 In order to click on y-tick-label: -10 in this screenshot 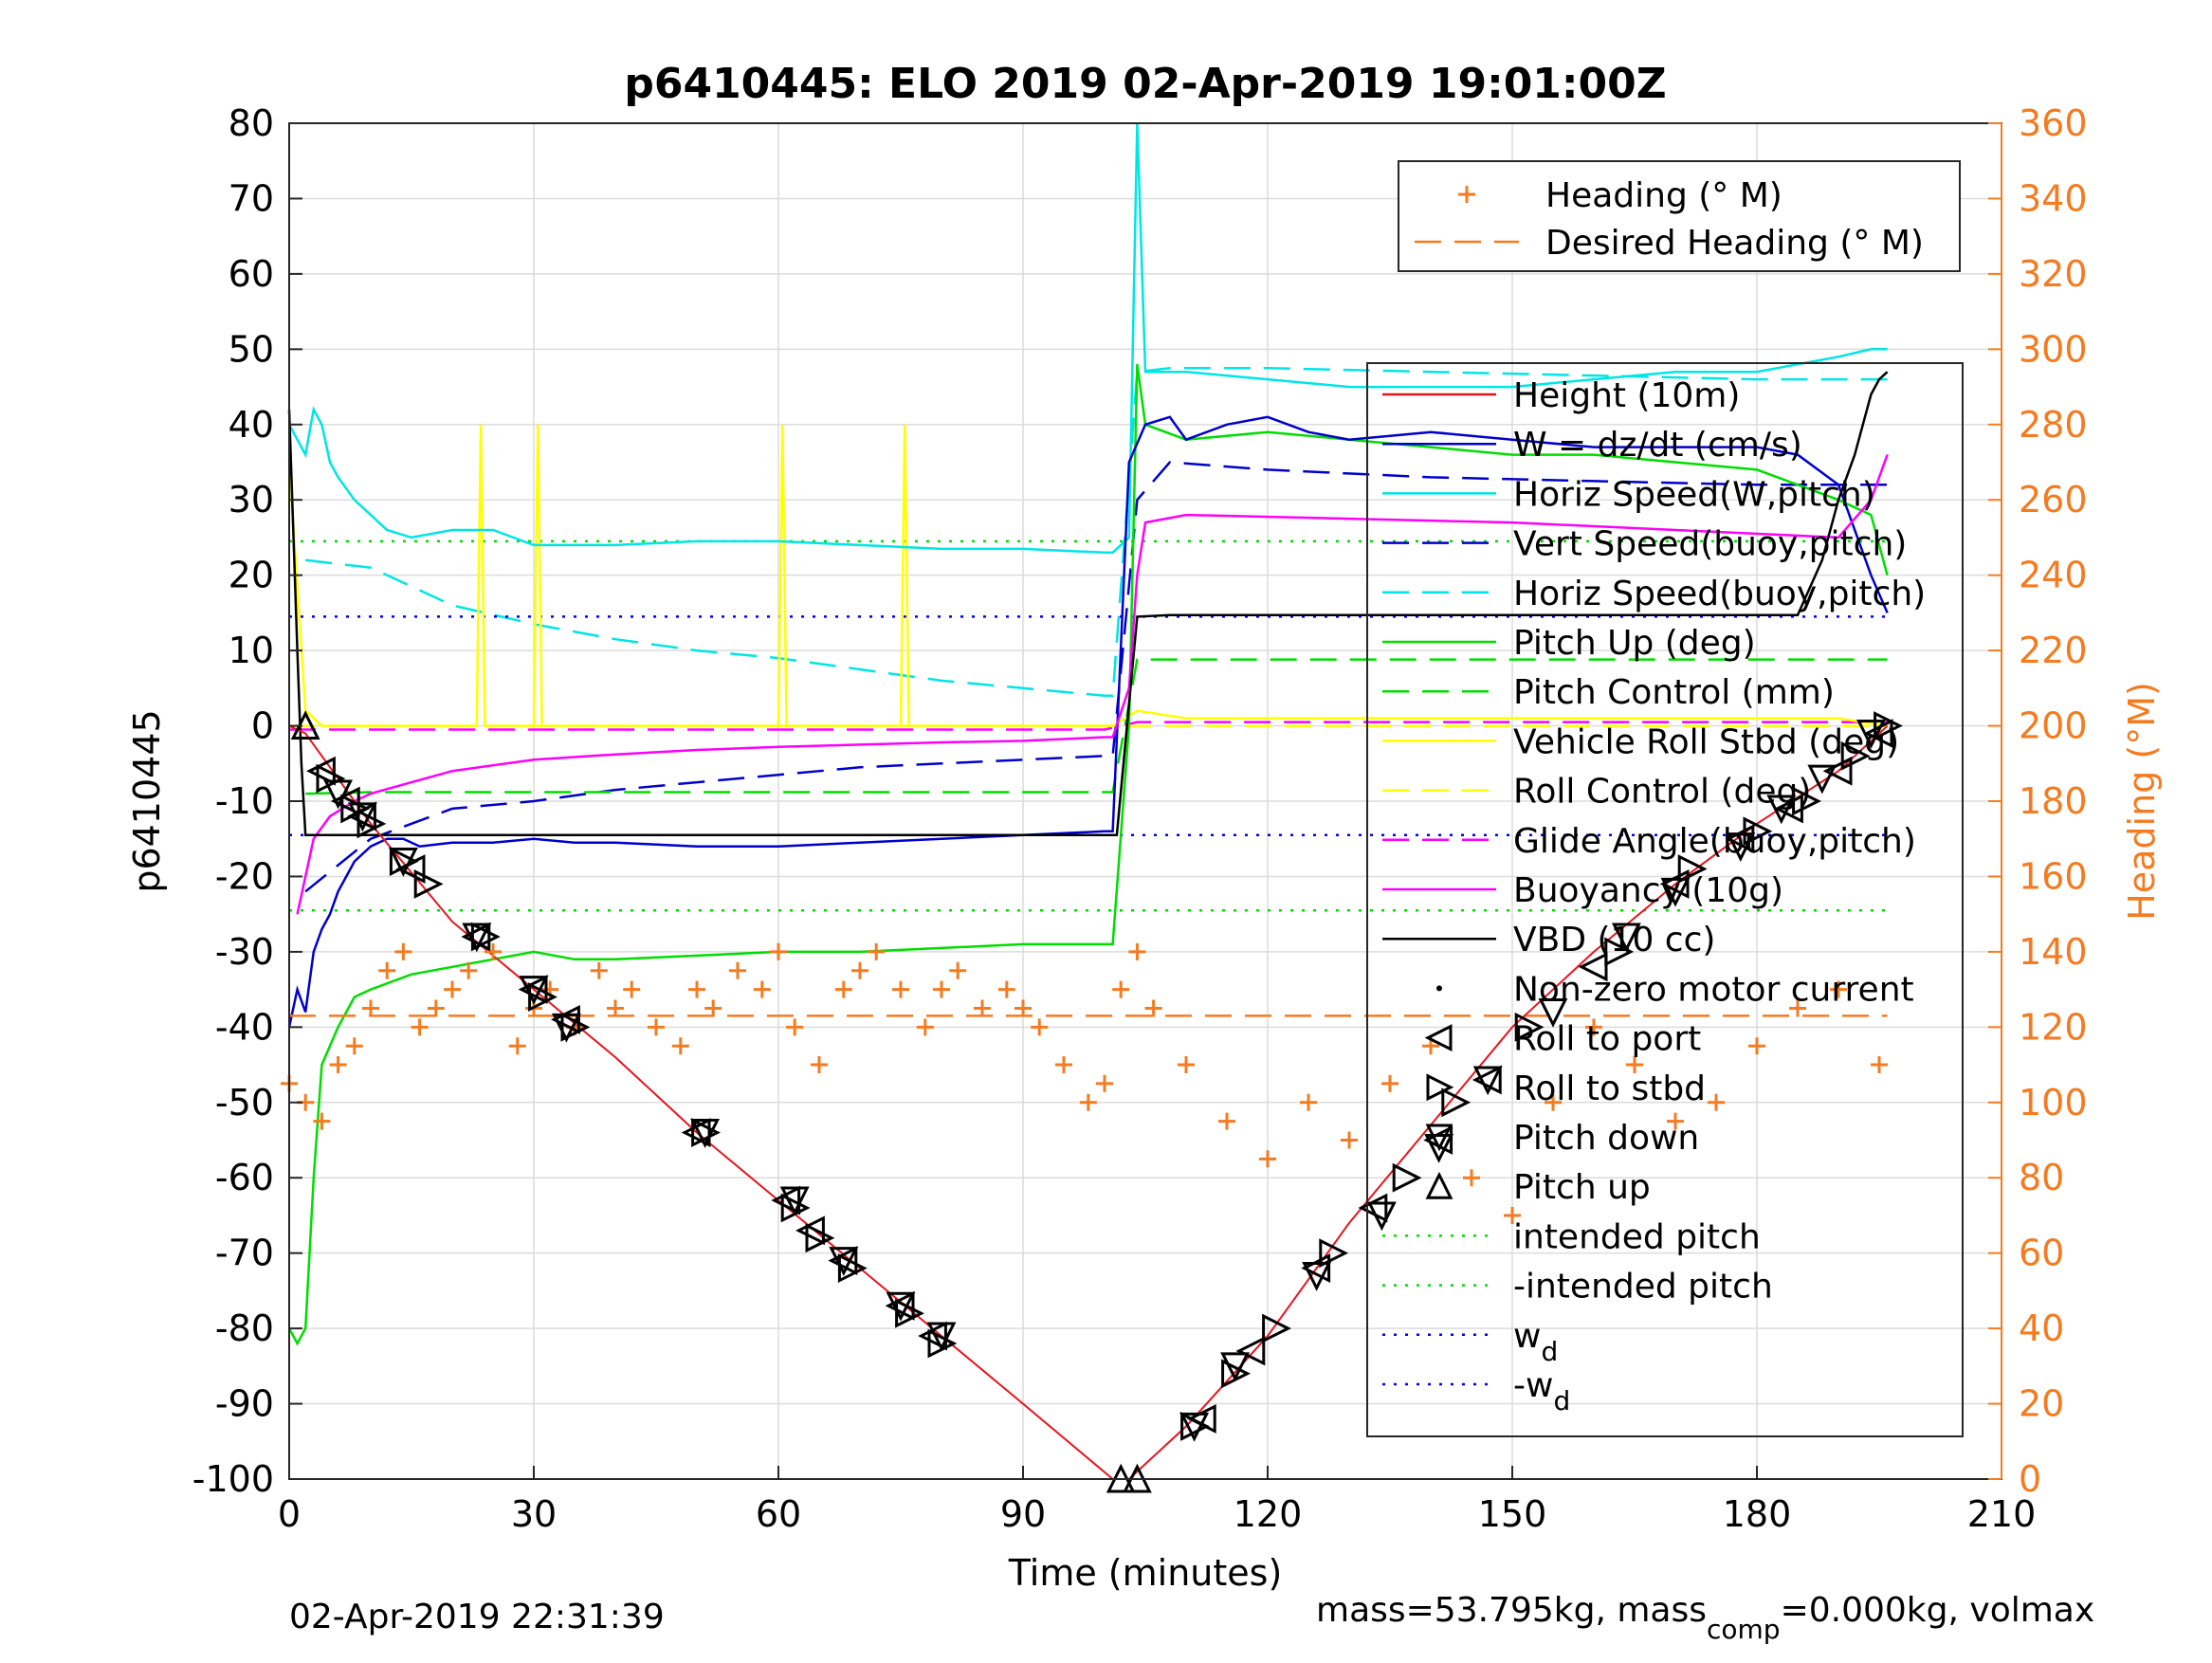, I will do `click(244, 801)`.